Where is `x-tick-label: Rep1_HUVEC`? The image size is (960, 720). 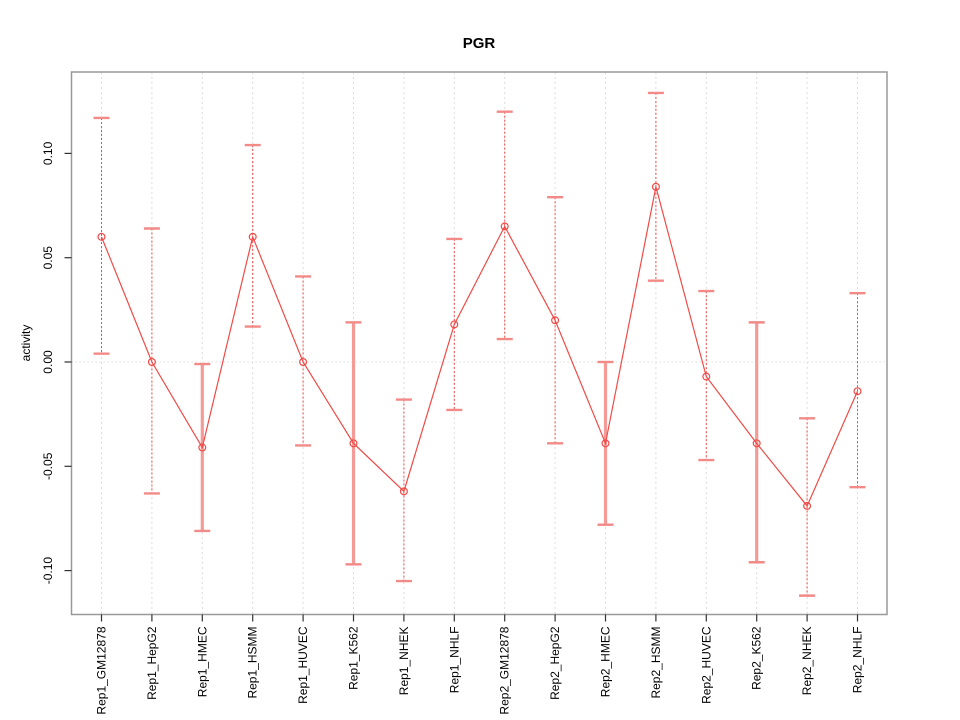
x-tick-label: Rep1_HUVEC is located at coordinates (303, 665).